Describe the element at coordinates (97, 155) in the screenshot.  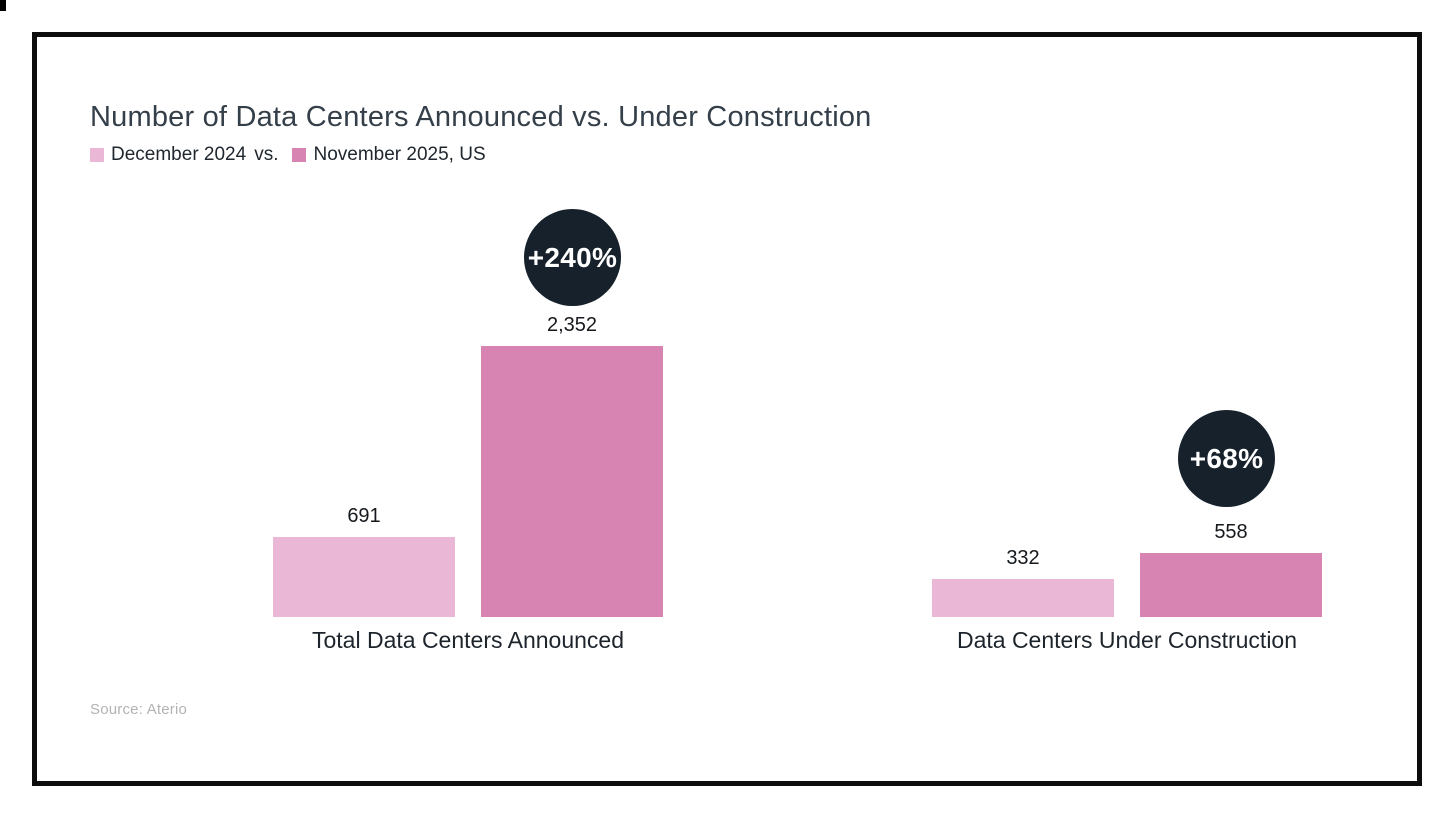
I see `legend-swatch-december-2024` at that location.